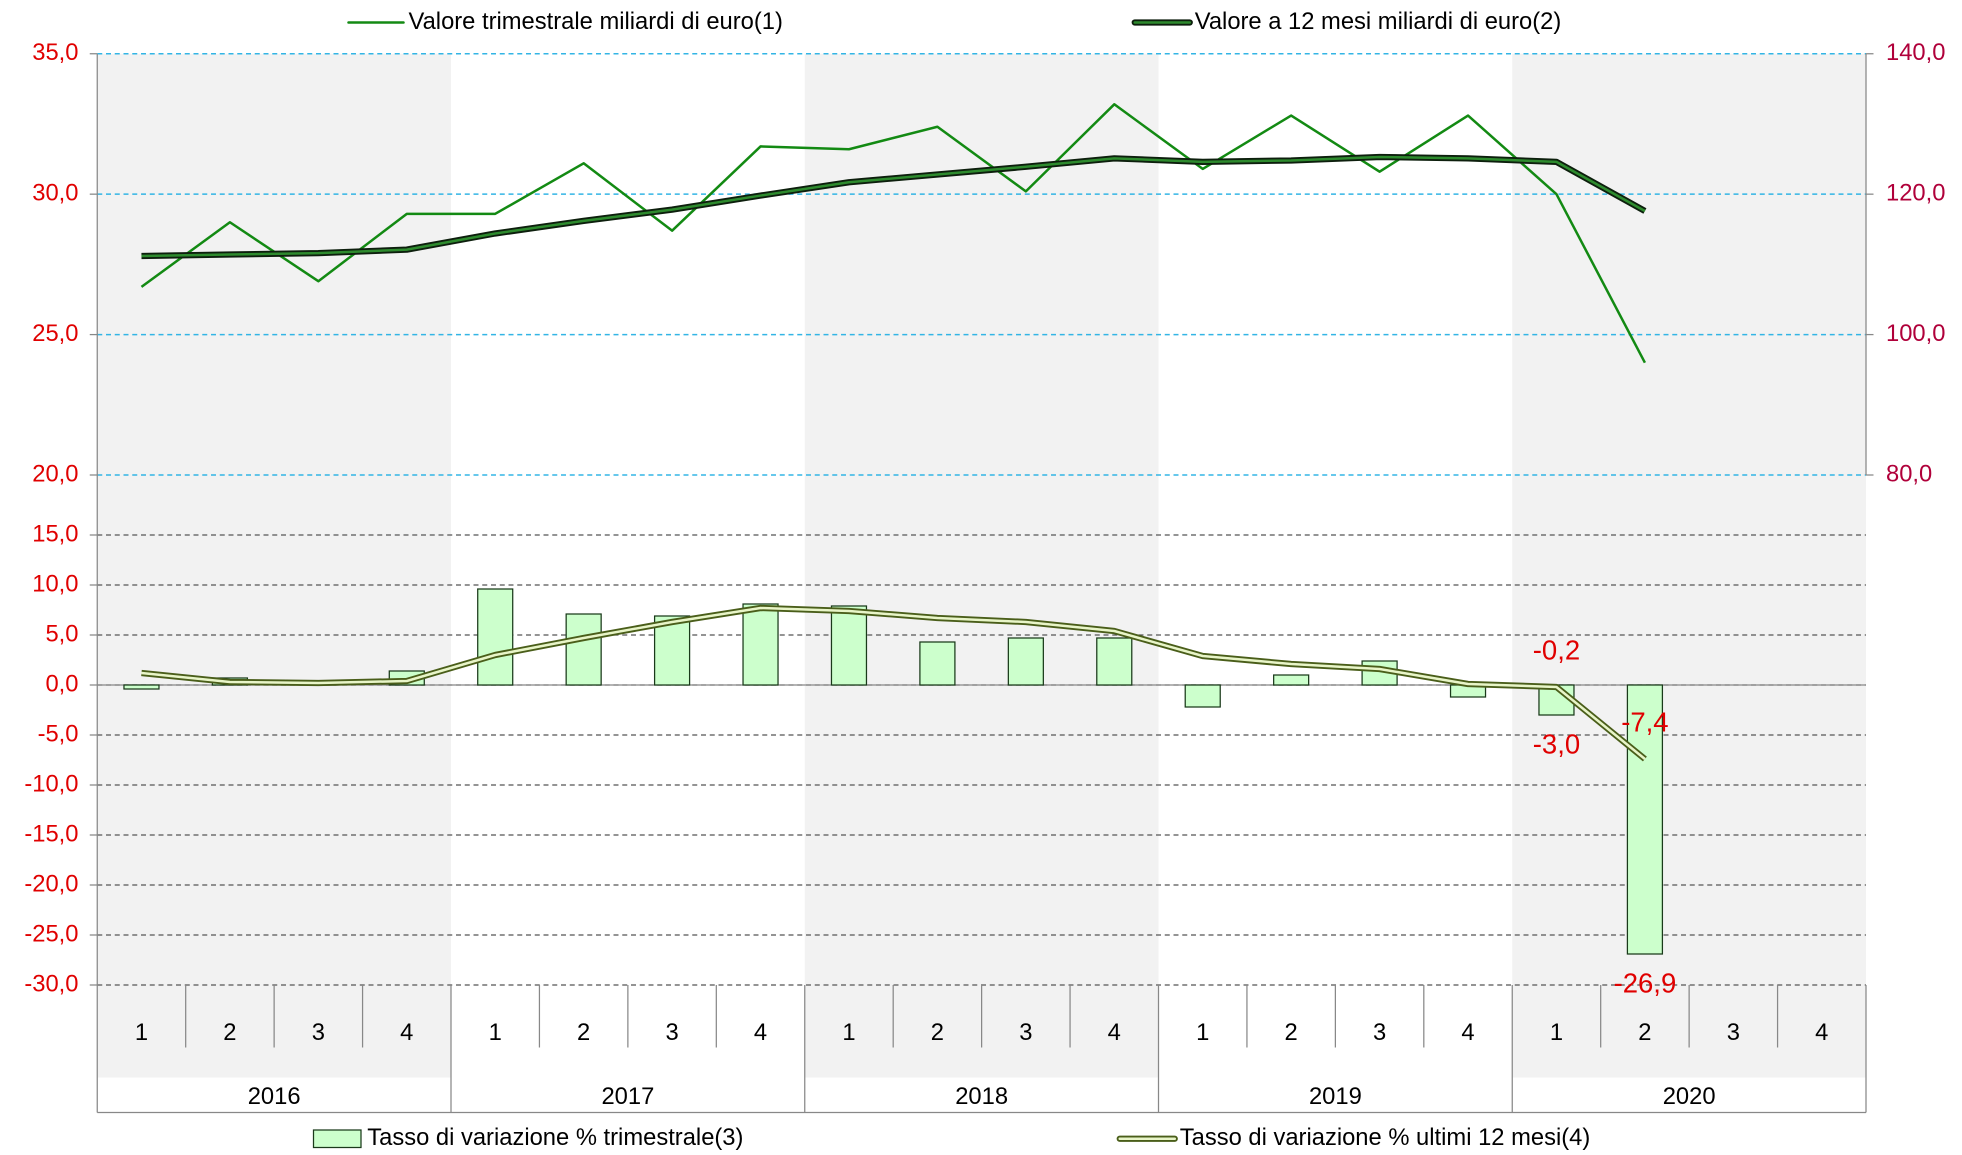 This screenshot has width=1962, height=1155. What do you see at coordinates (1335, 1096) in the screenshot?
I see `year-label: 2019` at bounding box center [1335, 1096].